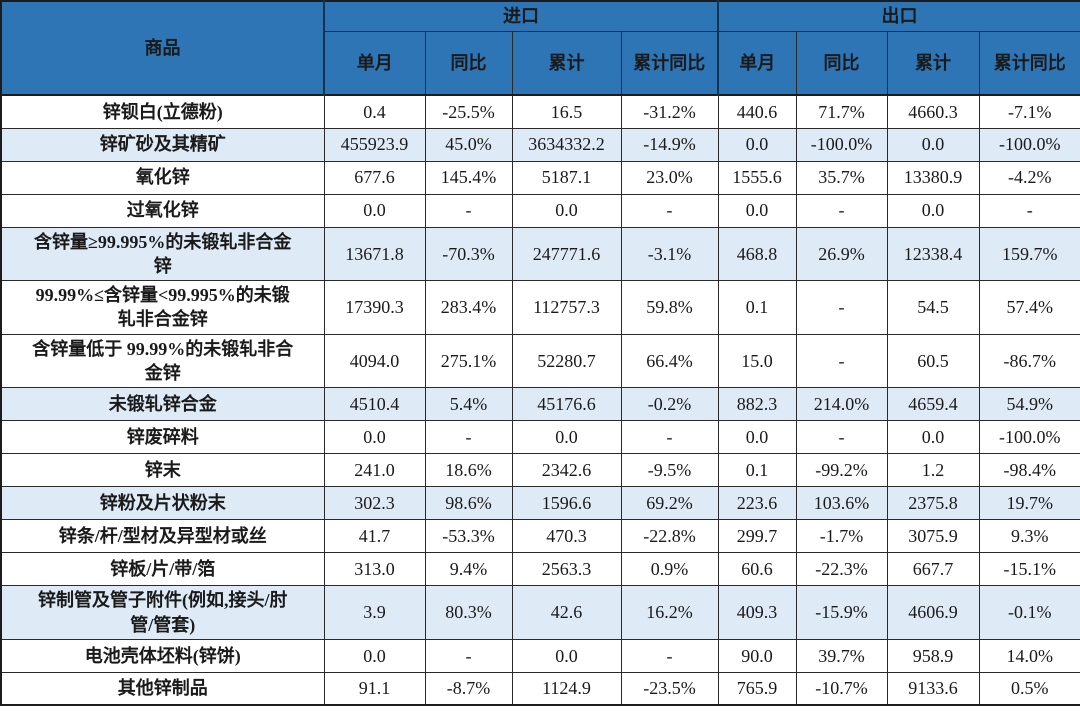 The height and width of the screenshot is (725, 1080). I want to click on data-cell: 1124.9, so click(566, 688).